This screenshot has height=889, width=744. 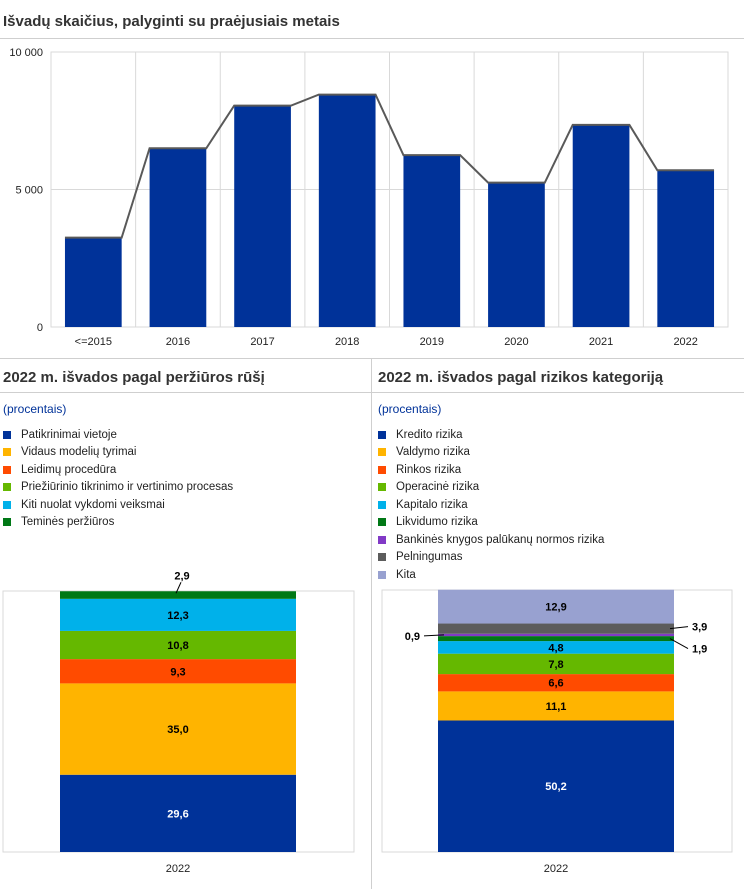 I want to click on y-tick-label: 5 000, so click(x=29, y=191).